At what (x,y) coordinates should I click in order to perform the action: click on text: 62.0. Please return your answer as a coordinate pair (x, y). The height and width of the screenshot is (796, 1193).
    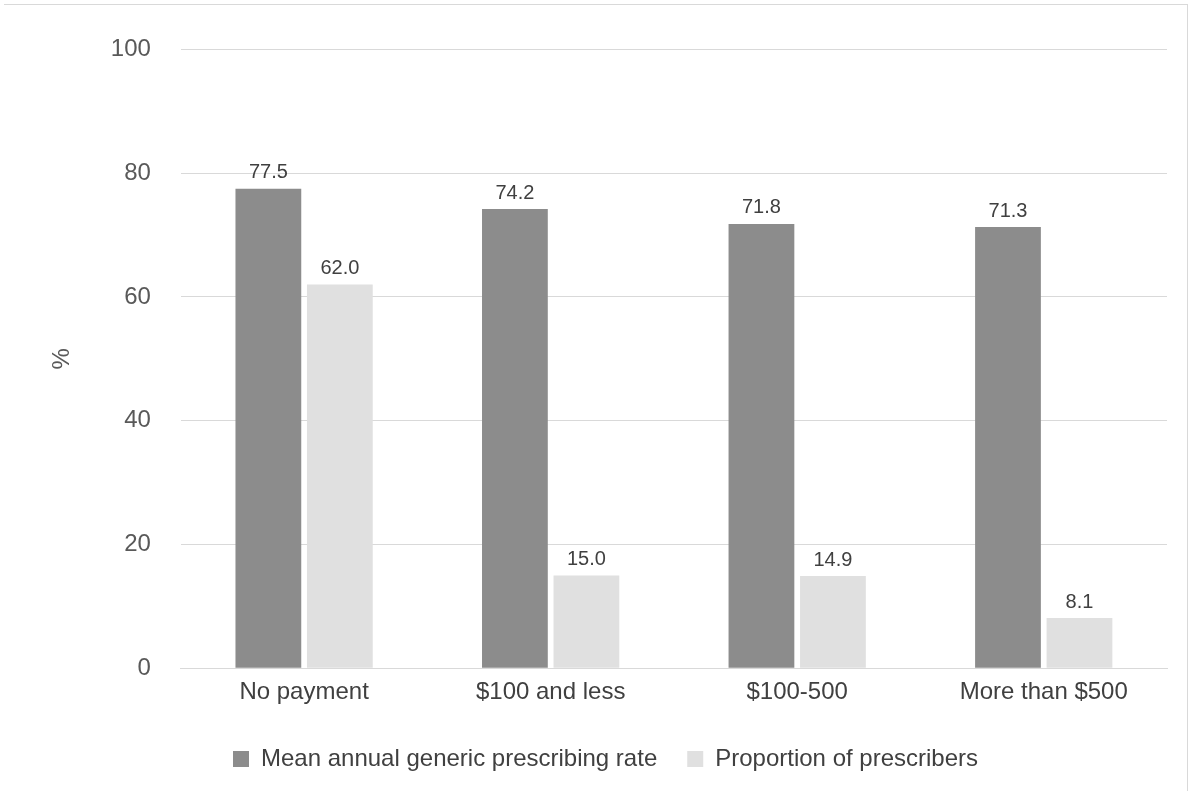
    Looking at the image, I should click on (340, 267).